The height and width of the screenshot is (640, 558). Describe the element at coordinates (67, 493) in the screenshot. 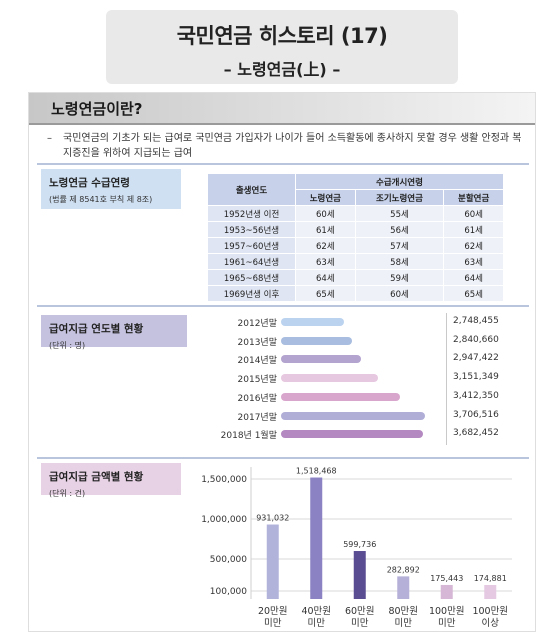

I see `amount-sublabel: (단위 : 건)` at that location.